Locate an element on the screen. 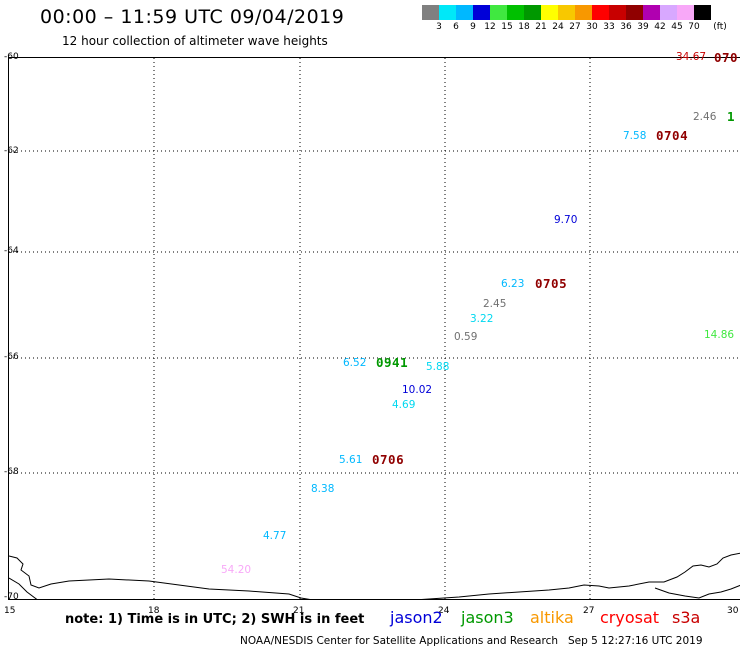 This screenshot has width=740, height=650. lat-label: -64 is located at coordinates (11, 251).